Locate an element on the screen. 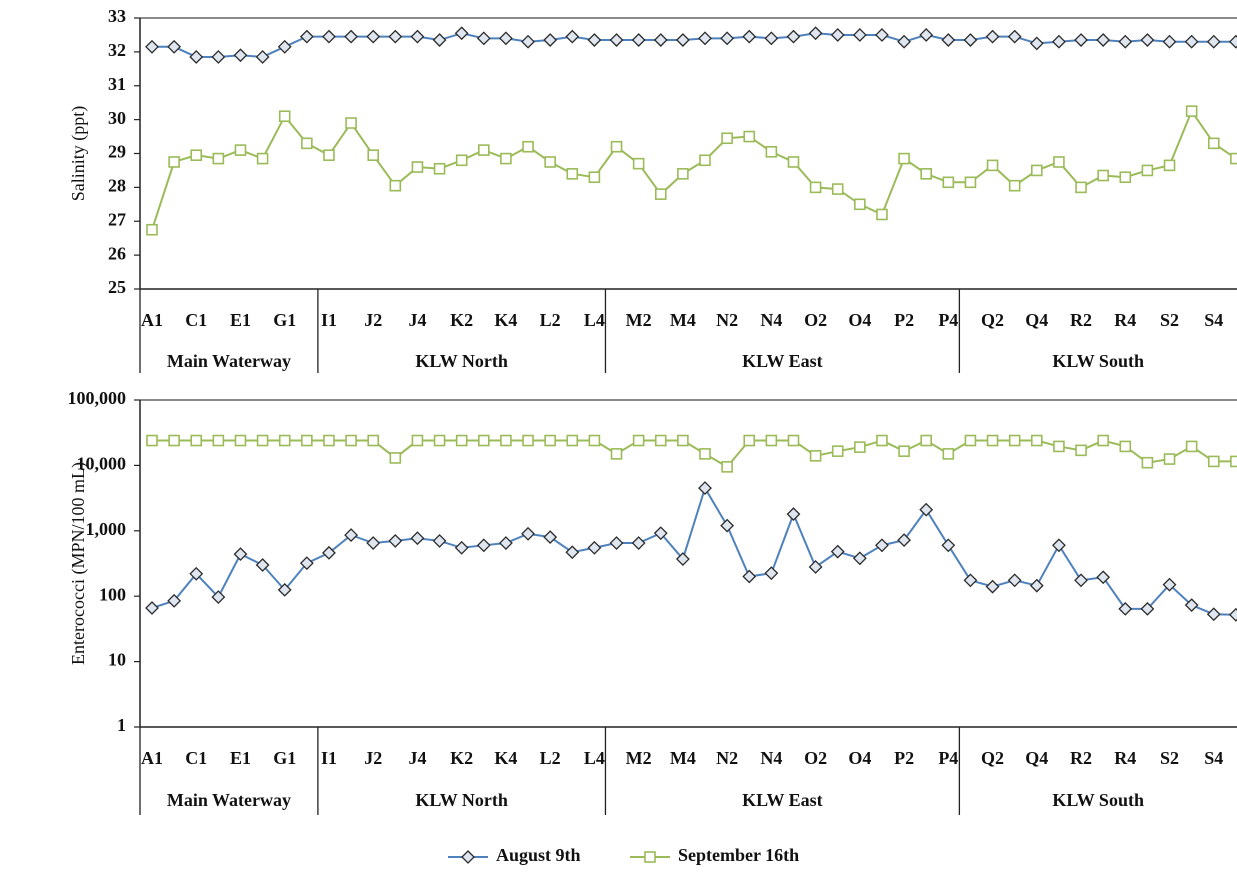  y-tick-label: 100 is located at coordinates (112, 594).